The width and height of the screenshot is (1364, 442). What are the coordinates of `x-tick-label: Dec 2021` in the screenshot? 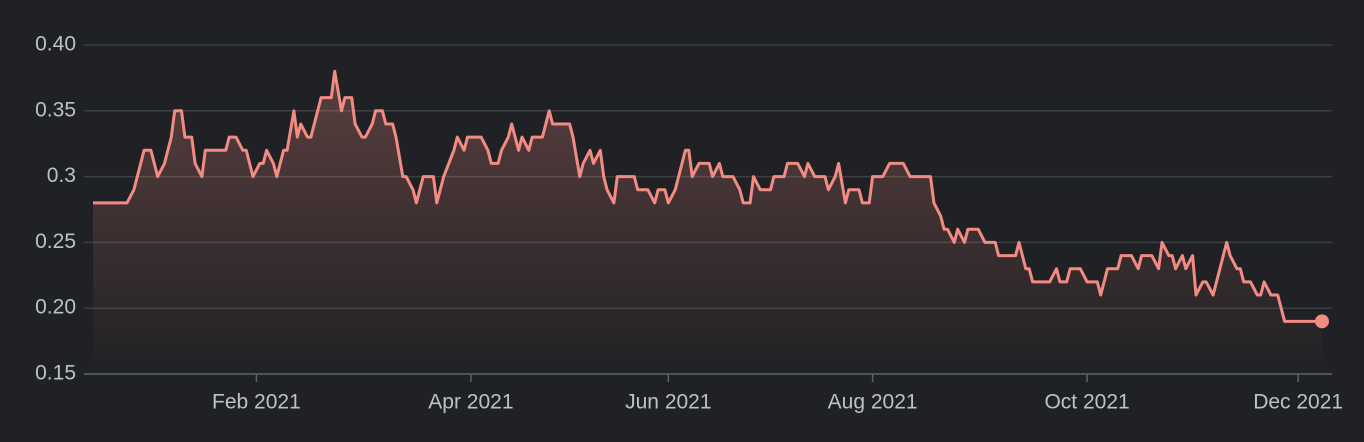 It's located at (1298, 402).